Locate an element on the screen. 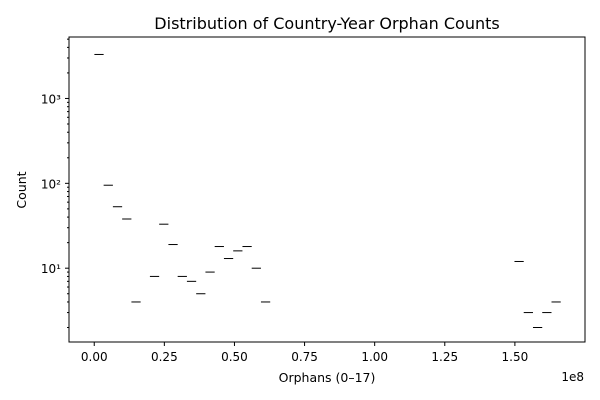  x-tick-label: 1.00 is located at coordinates (374, 357).